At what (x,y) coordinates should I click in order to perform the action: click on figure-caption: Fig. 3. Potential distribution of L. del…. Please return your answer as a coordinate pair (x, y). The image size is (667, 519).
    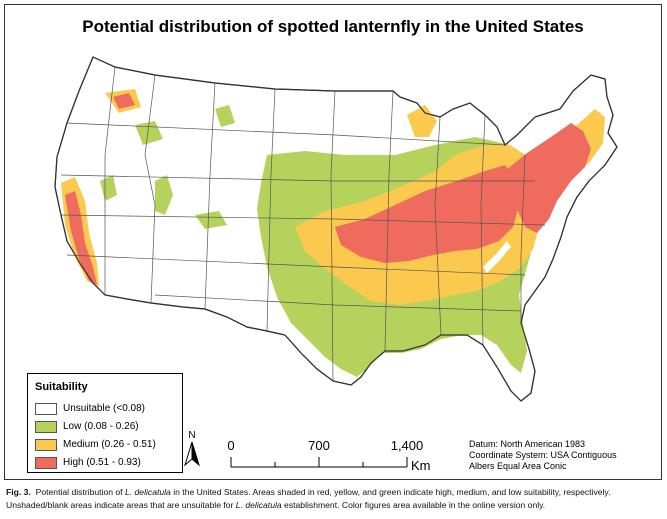
    Looking at the image, I should click on (334, 499).